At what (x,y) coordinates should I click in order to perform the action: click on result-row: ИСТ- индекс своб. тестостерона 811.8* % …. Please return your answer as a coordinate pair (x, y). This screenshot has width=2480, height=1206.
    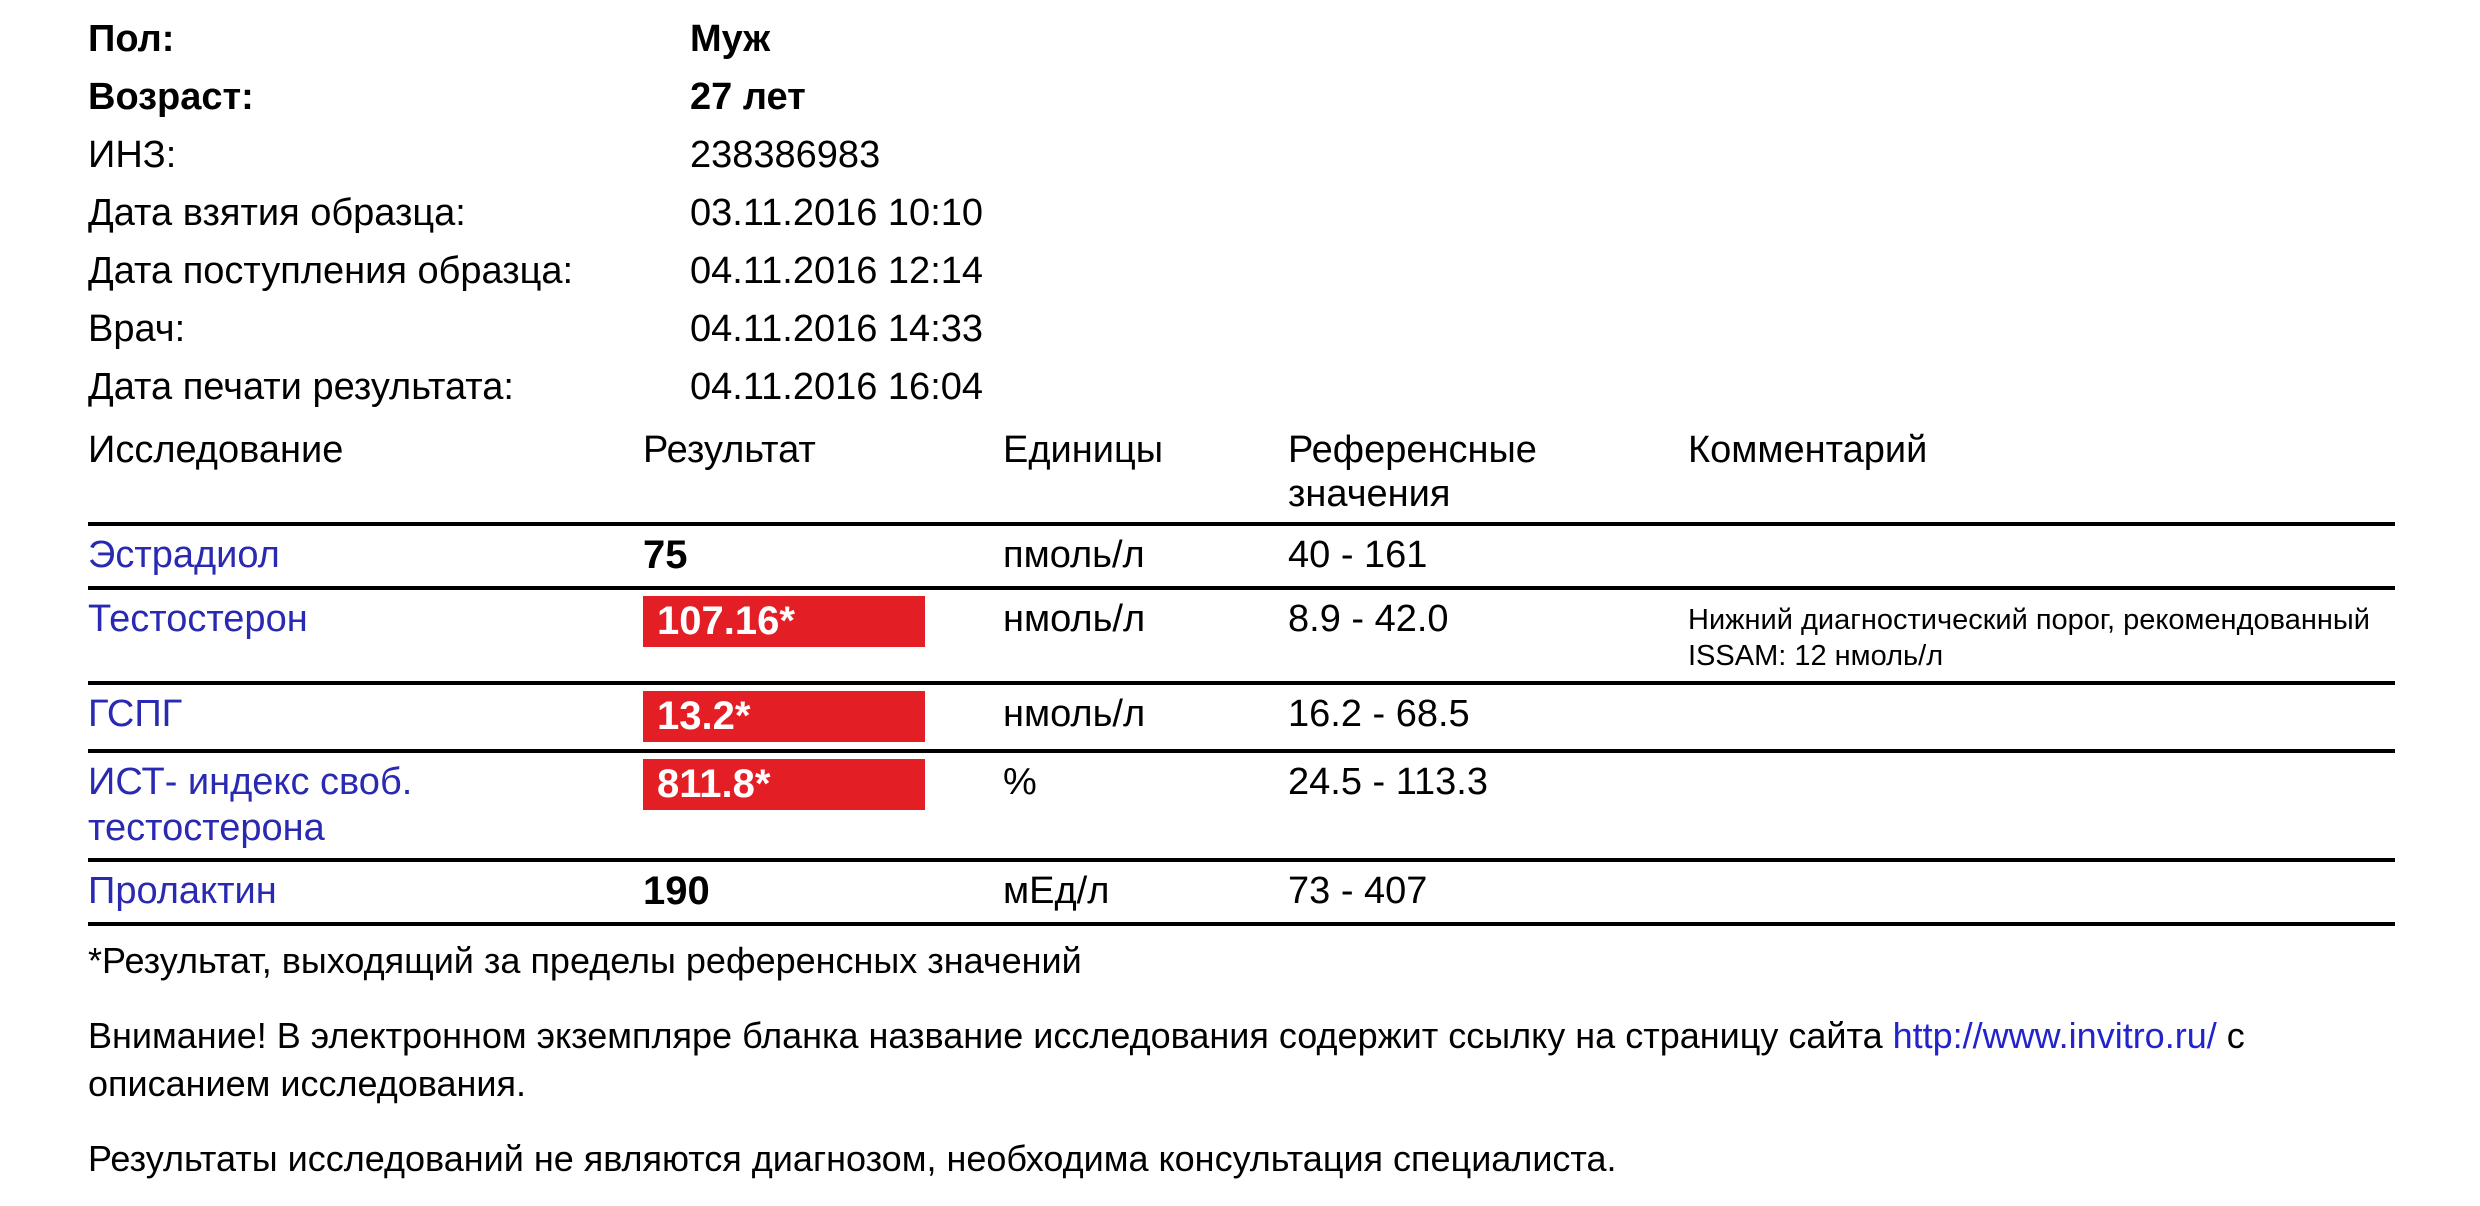
    Looking at the image, I should click on (1241, 805).